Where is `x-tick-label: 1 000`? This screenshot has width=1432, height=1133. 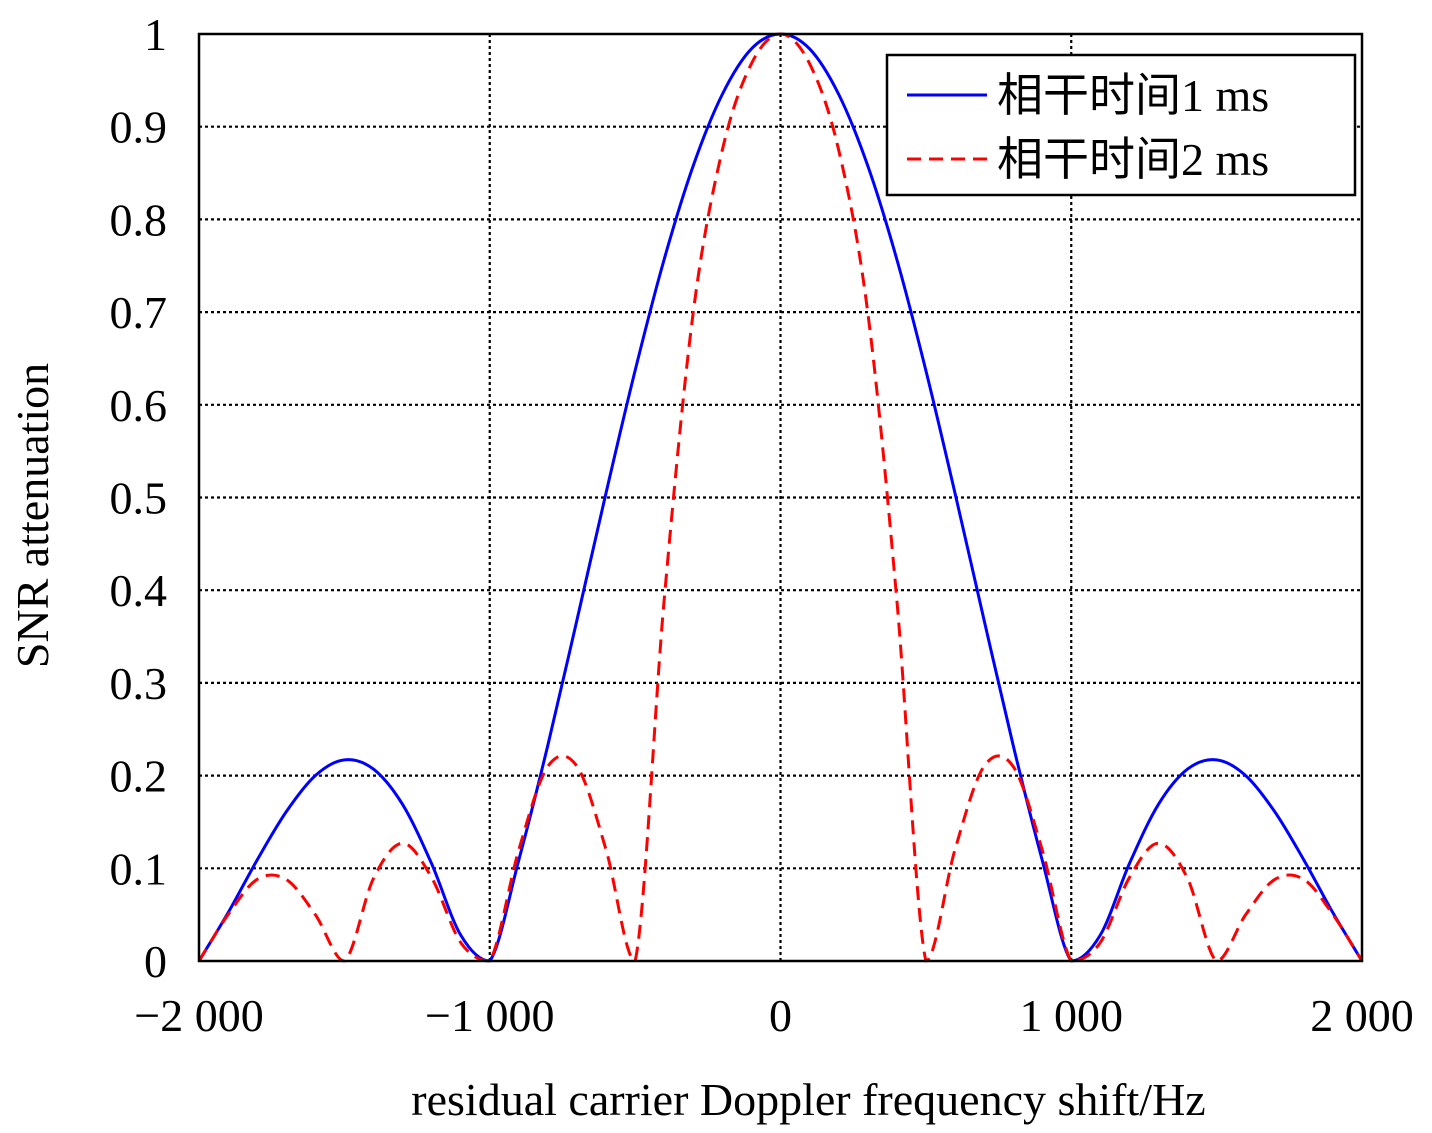 x-tick-label: 1 000 is located at coordinates (1072, 1015).